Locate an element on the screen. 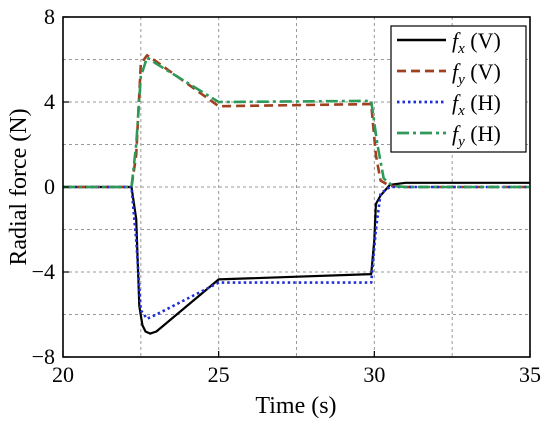 The image size is (550, 426). x-tick-label: 35 is located at coordinates (530, 374).